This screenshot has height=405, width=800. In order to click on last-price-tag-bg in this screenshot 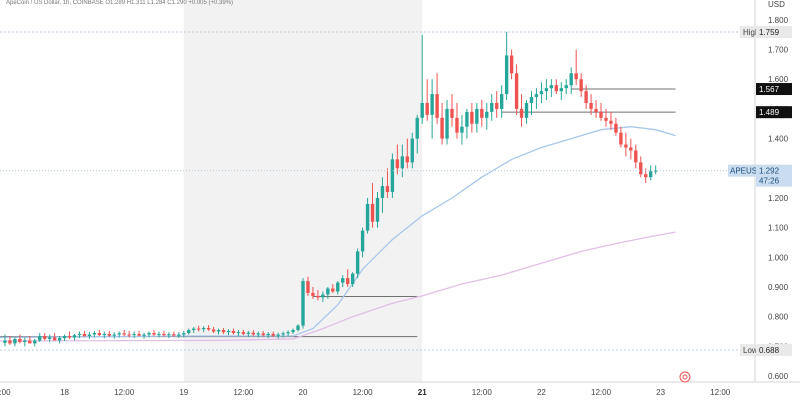, I will do `click(774, 175)`.